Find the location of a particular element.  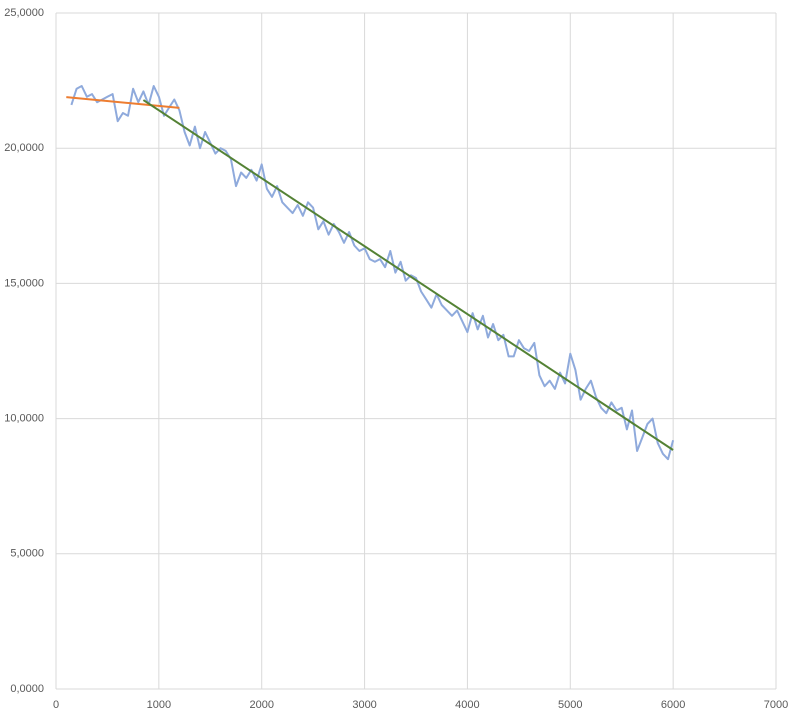

y-tick-label: 25,0000 is located at coordinates (24, 13).